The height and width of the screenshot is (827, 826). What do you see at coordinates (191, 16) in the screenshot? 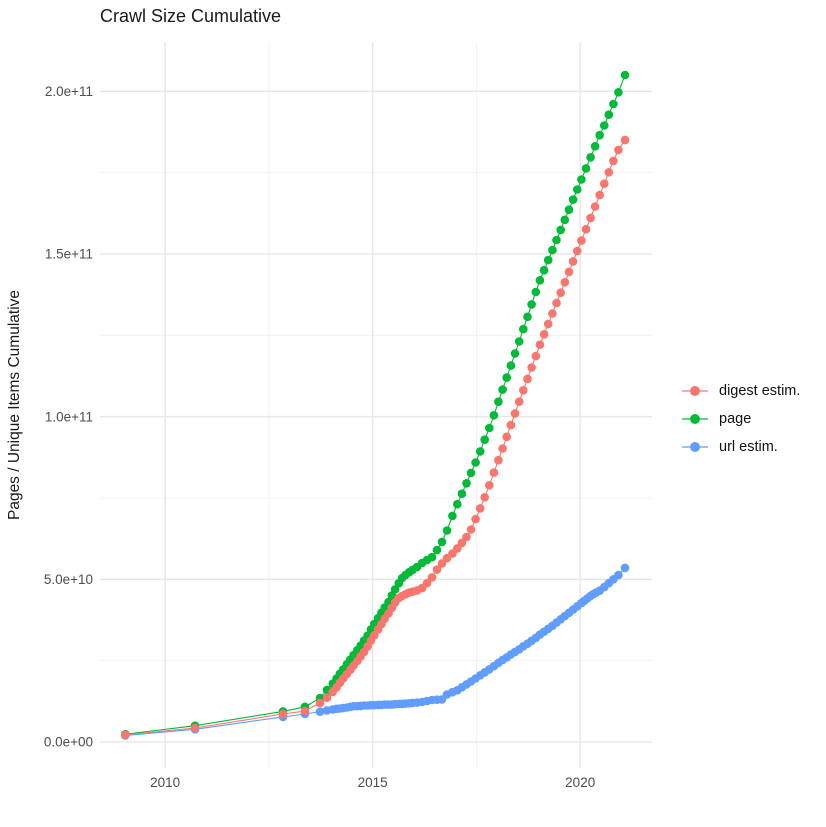
I see `chart-title: Crawl Size Cumulative` at bounding box center [191, 16].